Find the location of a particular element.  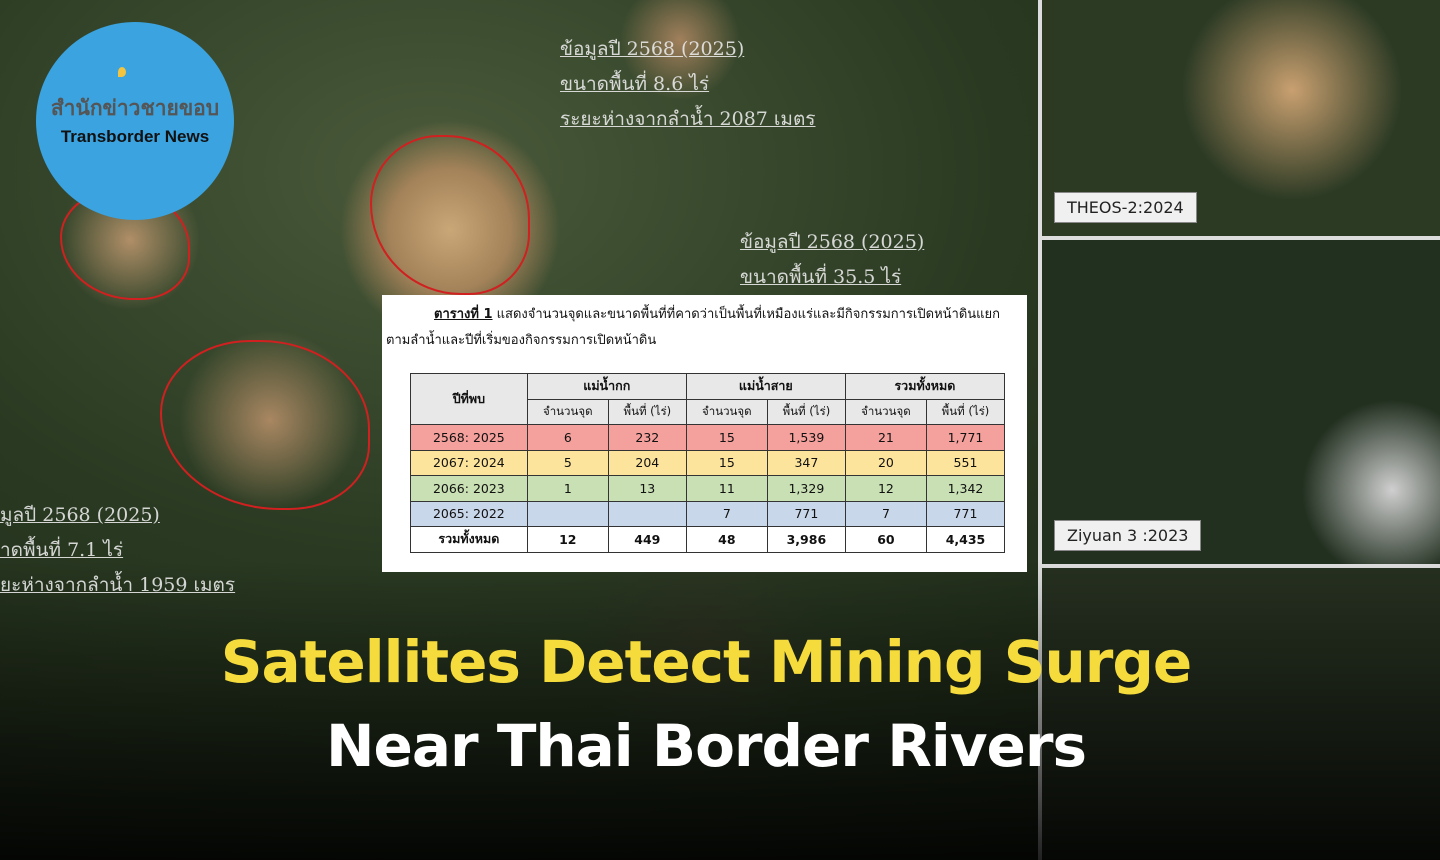

value-cell: 1 is located at coordinates (567, 488).